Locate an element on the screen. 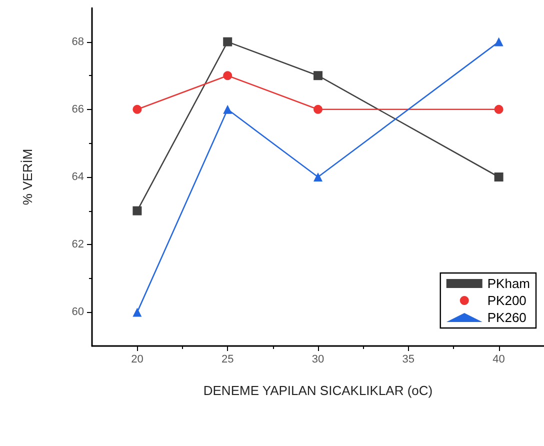 The height and width of the screenshot is (446, 544). y-tick-label: 62 is located at coordinates (78, 244).